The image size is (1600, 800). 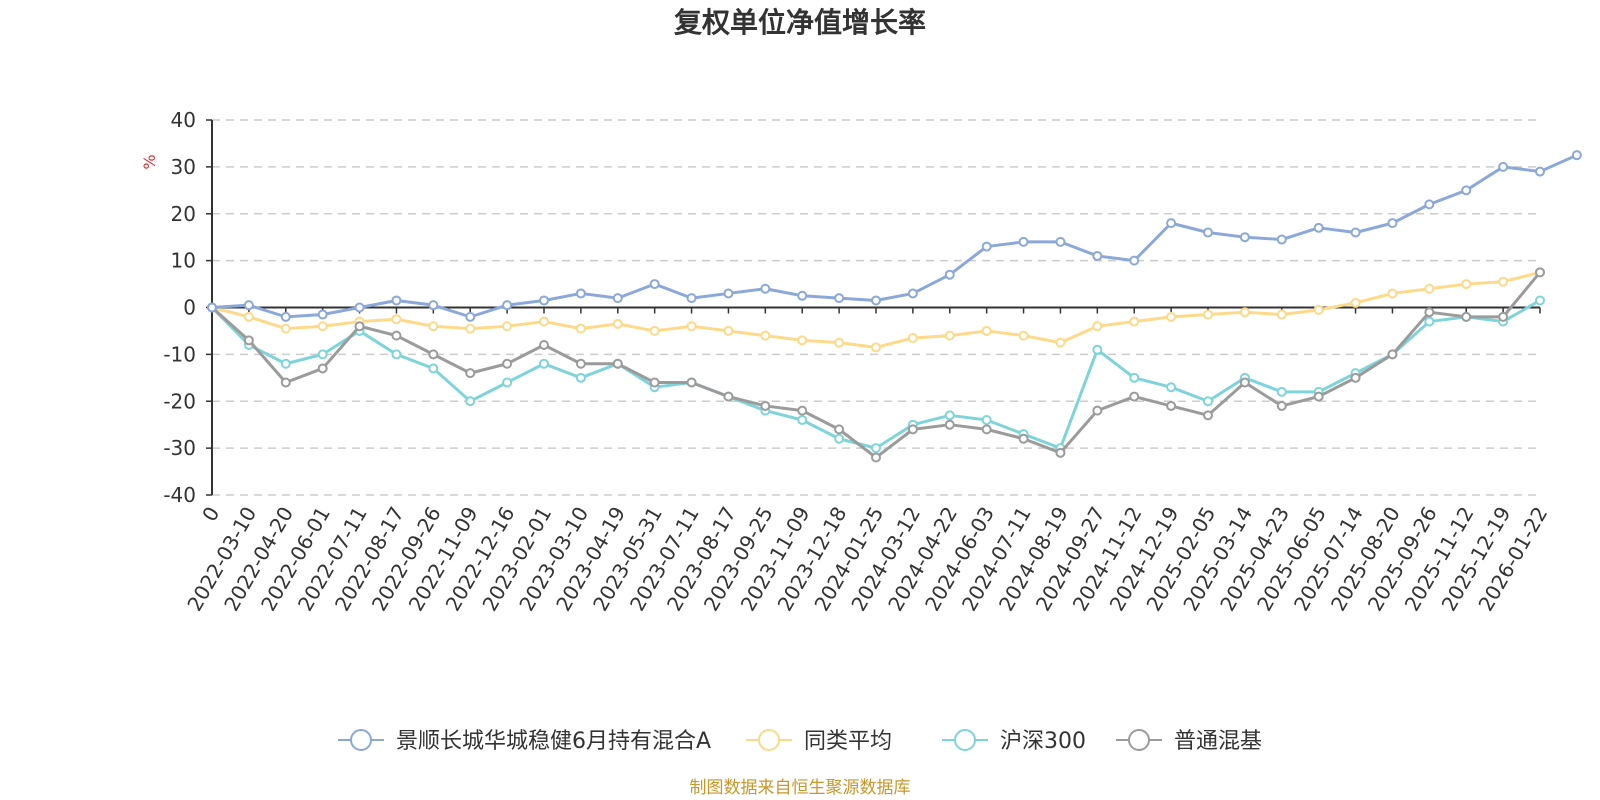 What do you see at coordinates (800, 22) in the screenshot?
I see `chart-title: 复权单位净值增长率` at bounding box center [800, 22].